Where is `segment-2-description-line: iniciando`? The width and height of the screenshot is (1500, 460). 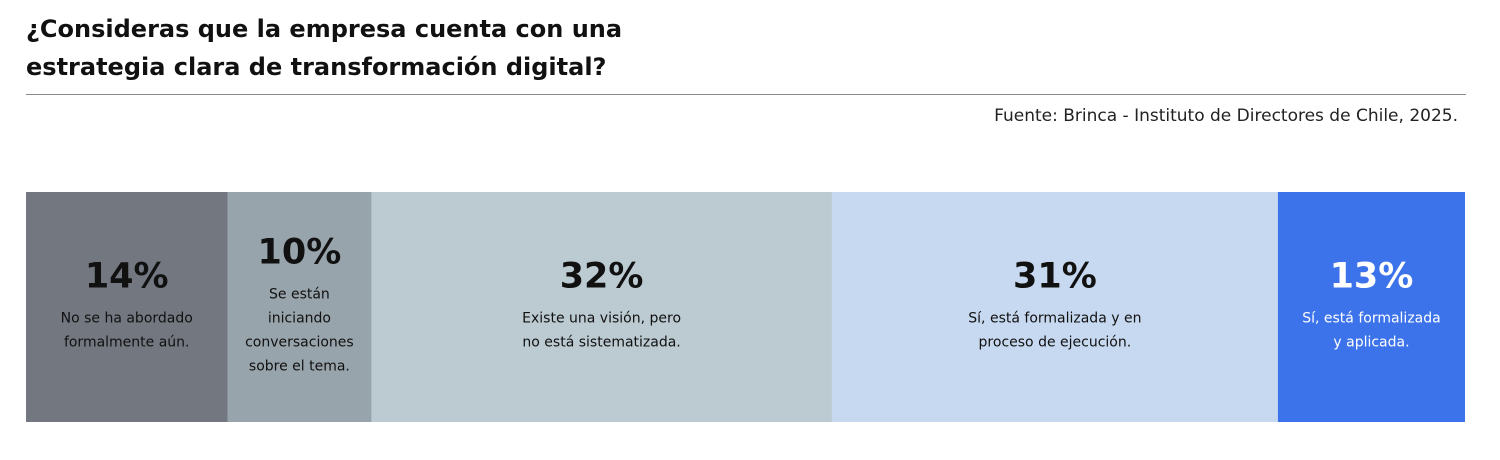
segment-2-description-line: iniciando is located at coordinates (299, 319).